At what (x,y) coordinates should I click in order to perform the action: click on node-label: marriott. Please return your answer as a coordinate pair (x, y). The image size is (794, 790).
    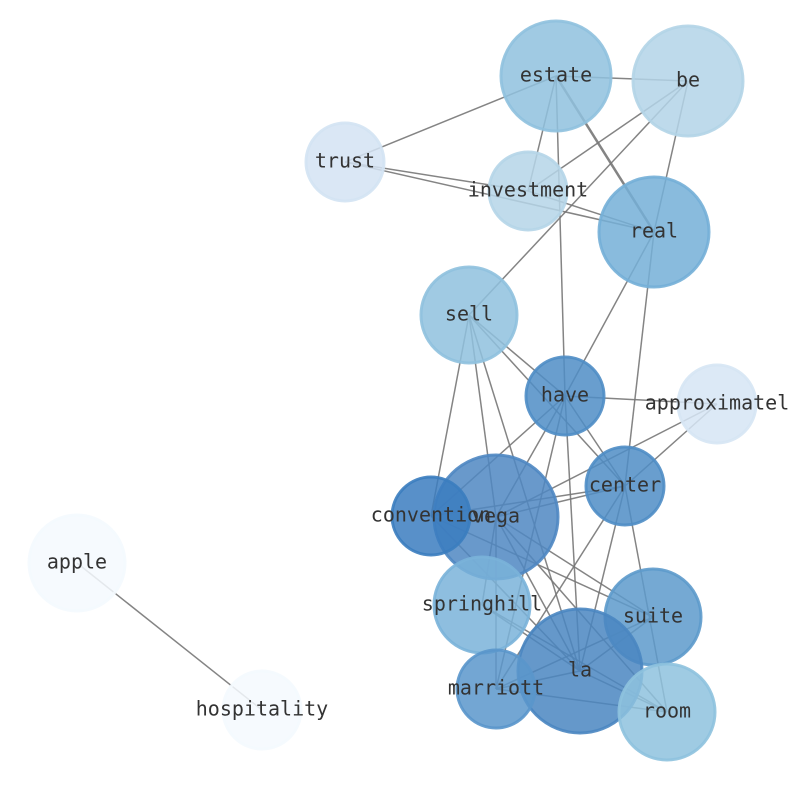
    Looking at the image, I should click on (496, 688).